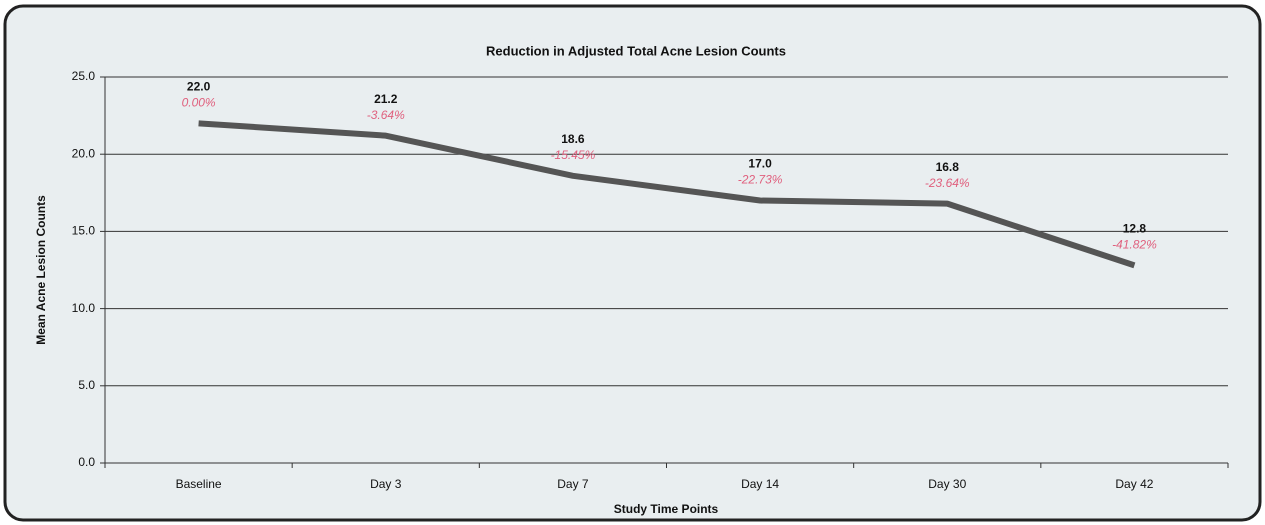 The height and width of the screenshot is (525, 1265). Describe the element at coordinates (84, 231) in the screenshot. I see `y-tick-label: 15.0` at that location.